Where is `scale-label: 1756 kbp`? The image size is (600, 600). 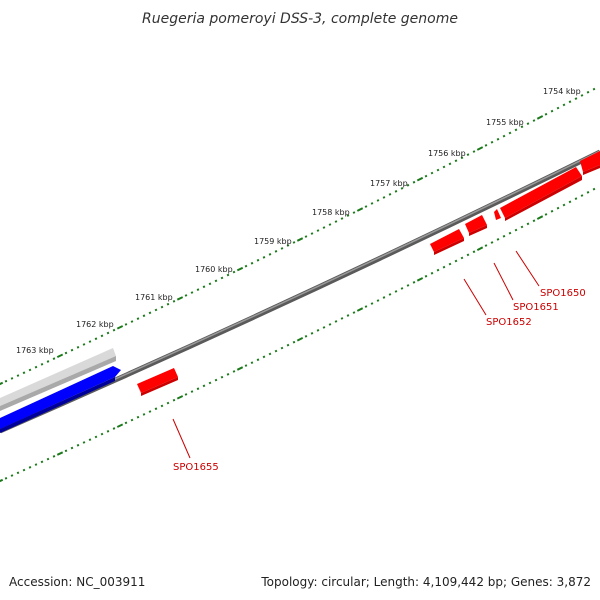 scale-label: 1756 kbp is located at coordinates (447, 153).